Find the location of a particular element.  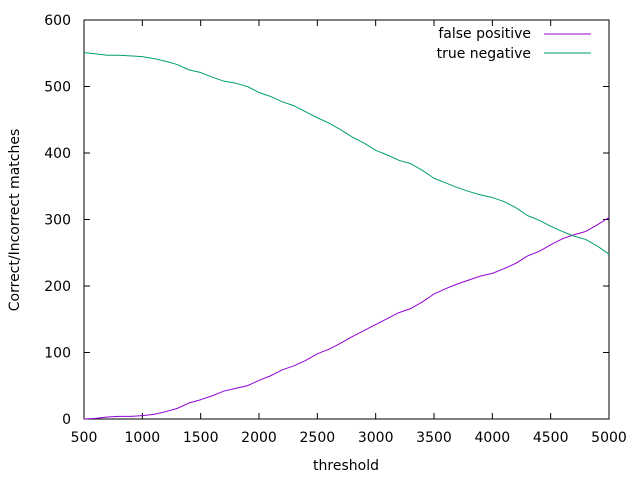

legend-label-false-positive: false positive is located at coordinates (484, 34).